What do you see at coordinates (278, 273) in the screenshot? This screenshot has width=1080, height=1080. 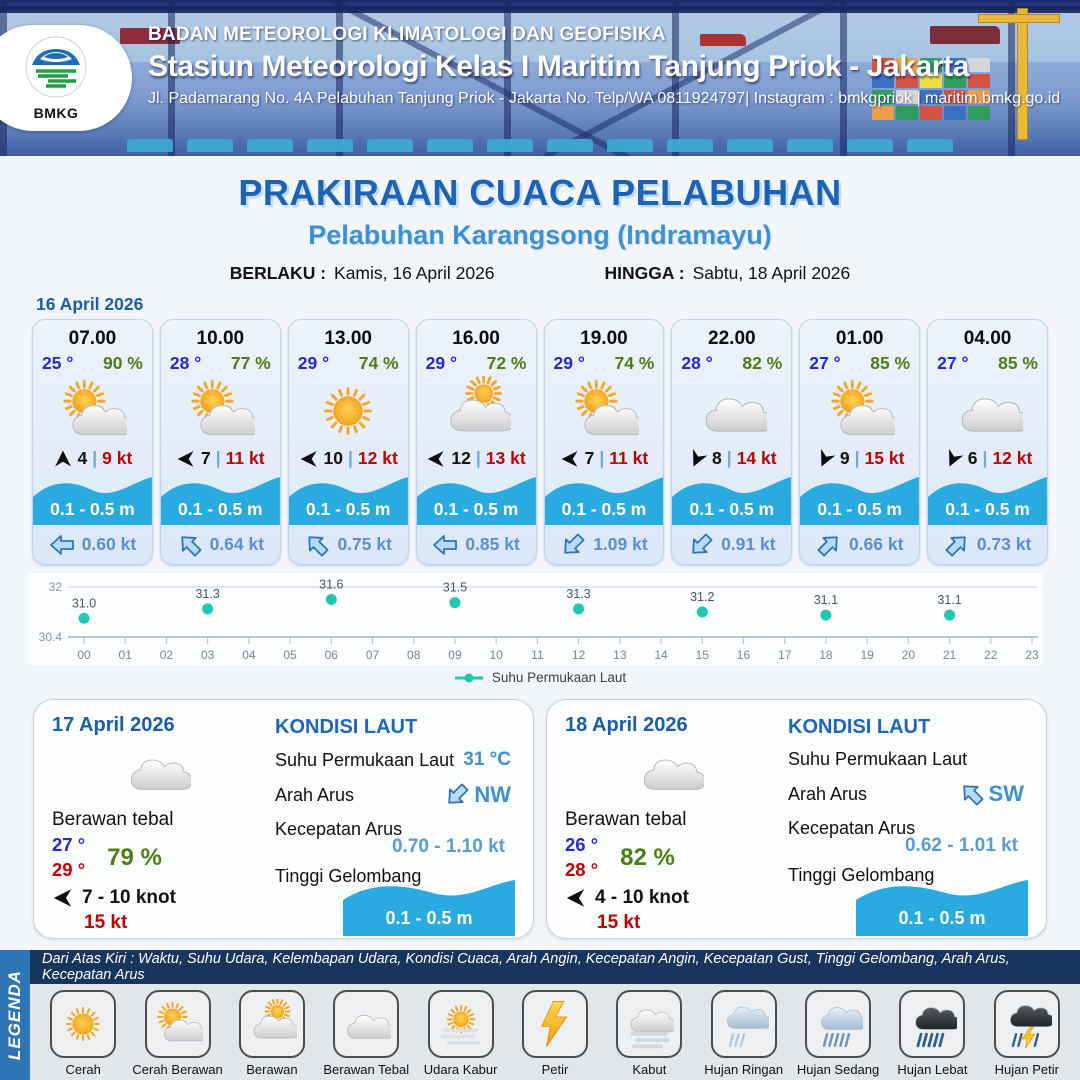 I see `berlaku-label: BERLAKU :` at bounding box center [278, 273].